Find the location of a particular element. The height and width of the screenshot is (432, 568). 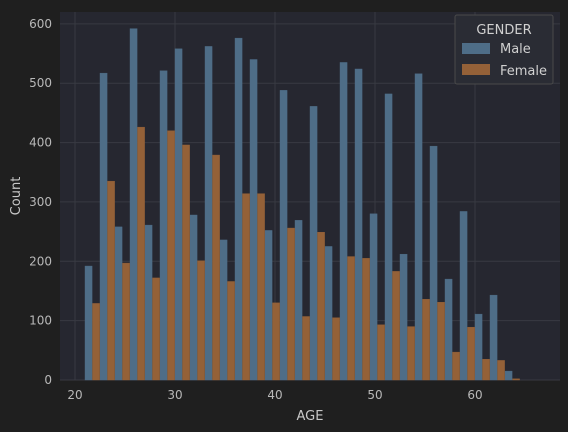

y-tick-label: 400 is located at coordinates (40, 143).